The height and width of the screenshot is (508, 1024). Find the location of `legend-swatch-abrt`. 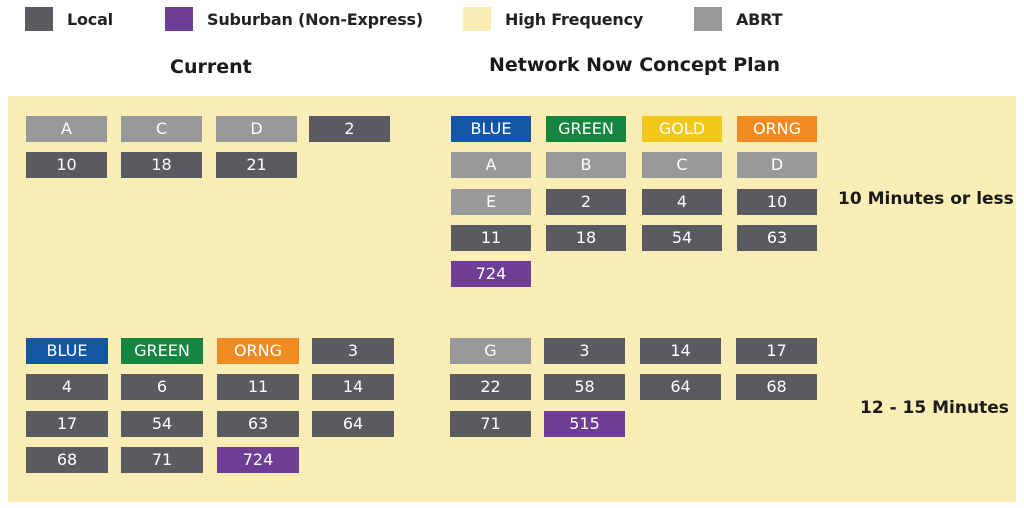

legend-swatch-abrt is located at coordinates (708, 19).